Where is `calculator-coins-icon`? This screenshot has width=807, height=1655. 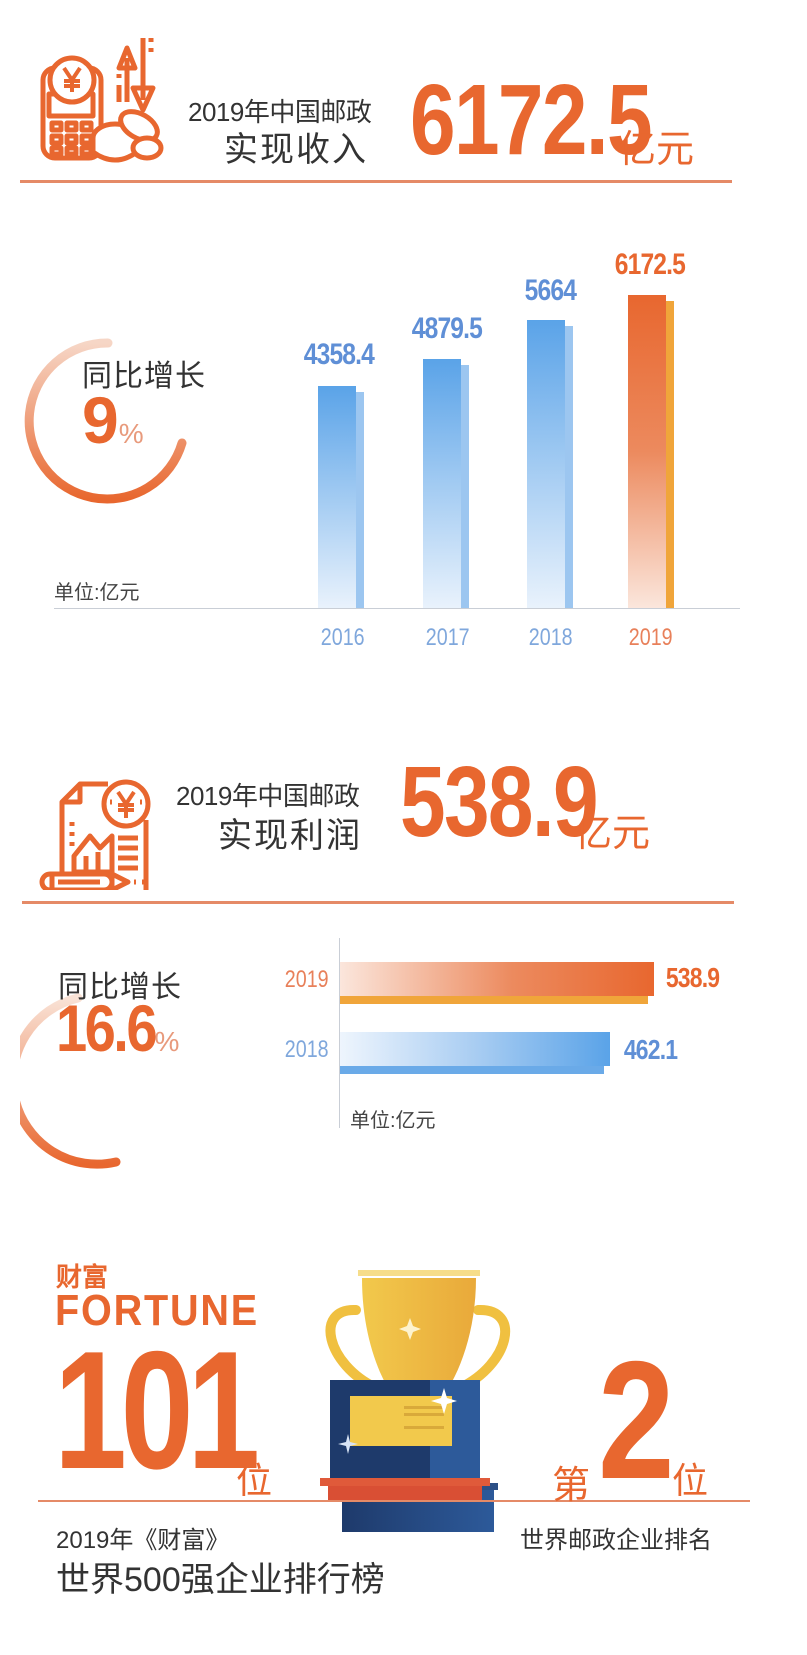 calculator-coins-icon is located at coordinates (102, 100).